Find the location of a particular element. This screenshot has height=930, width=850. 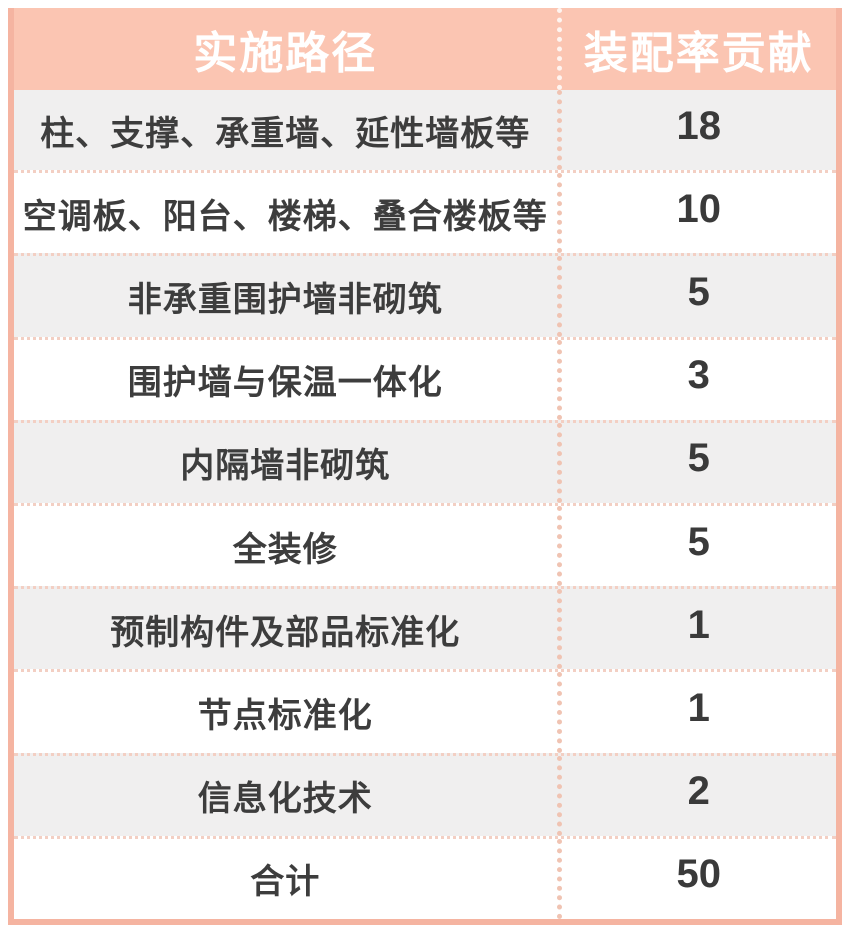

path-cell: 内隔墙非砌筑 is located at coordinates (285, 463).